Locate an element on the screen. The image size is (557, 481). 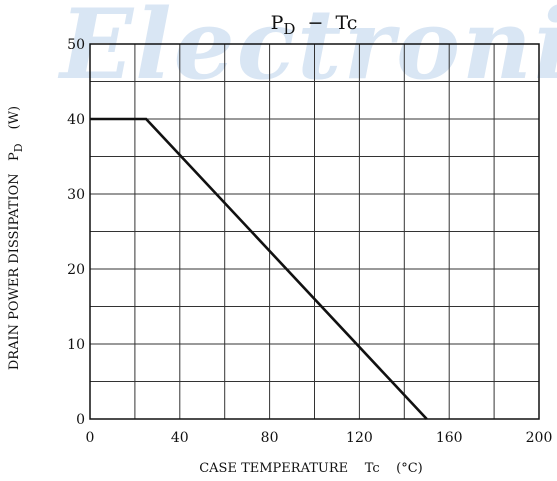
y-axis-label: DRAIN POWER DISSIPATION PD (W) is located at coordinates (16, 238).